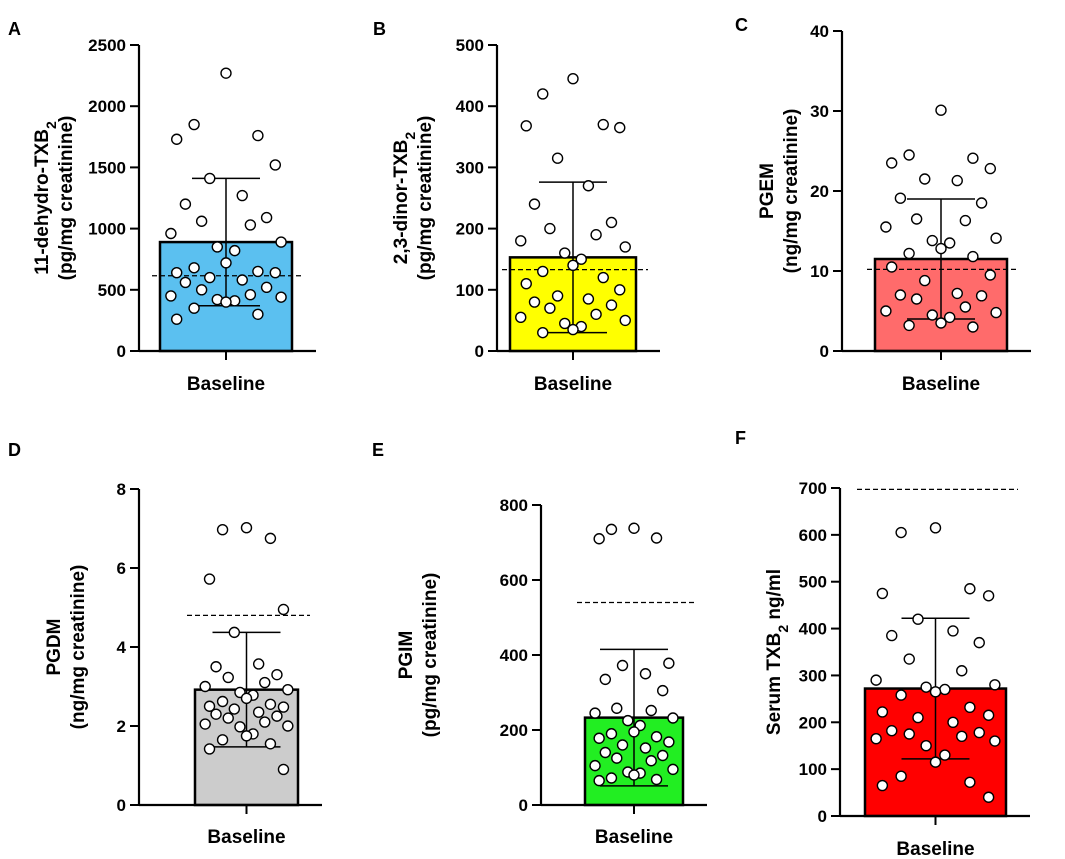 The image size is (1065, 859). What do you see at coordinates (740, 438) in the screenshot?
I see `panel-letter: F` at bounding box center [740, 438].